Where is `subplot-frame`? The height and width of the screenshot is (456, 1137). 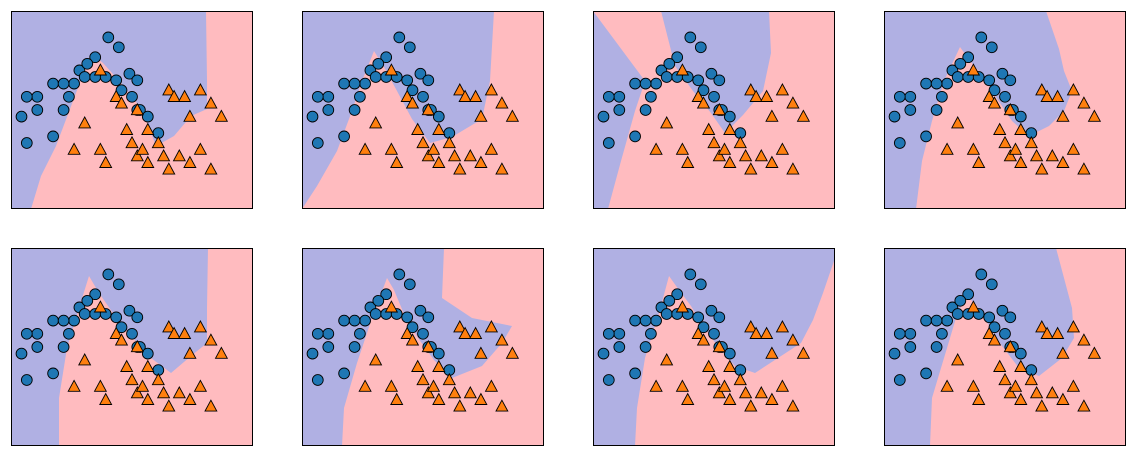
subplot-frame is located at coordinates (423, 110).